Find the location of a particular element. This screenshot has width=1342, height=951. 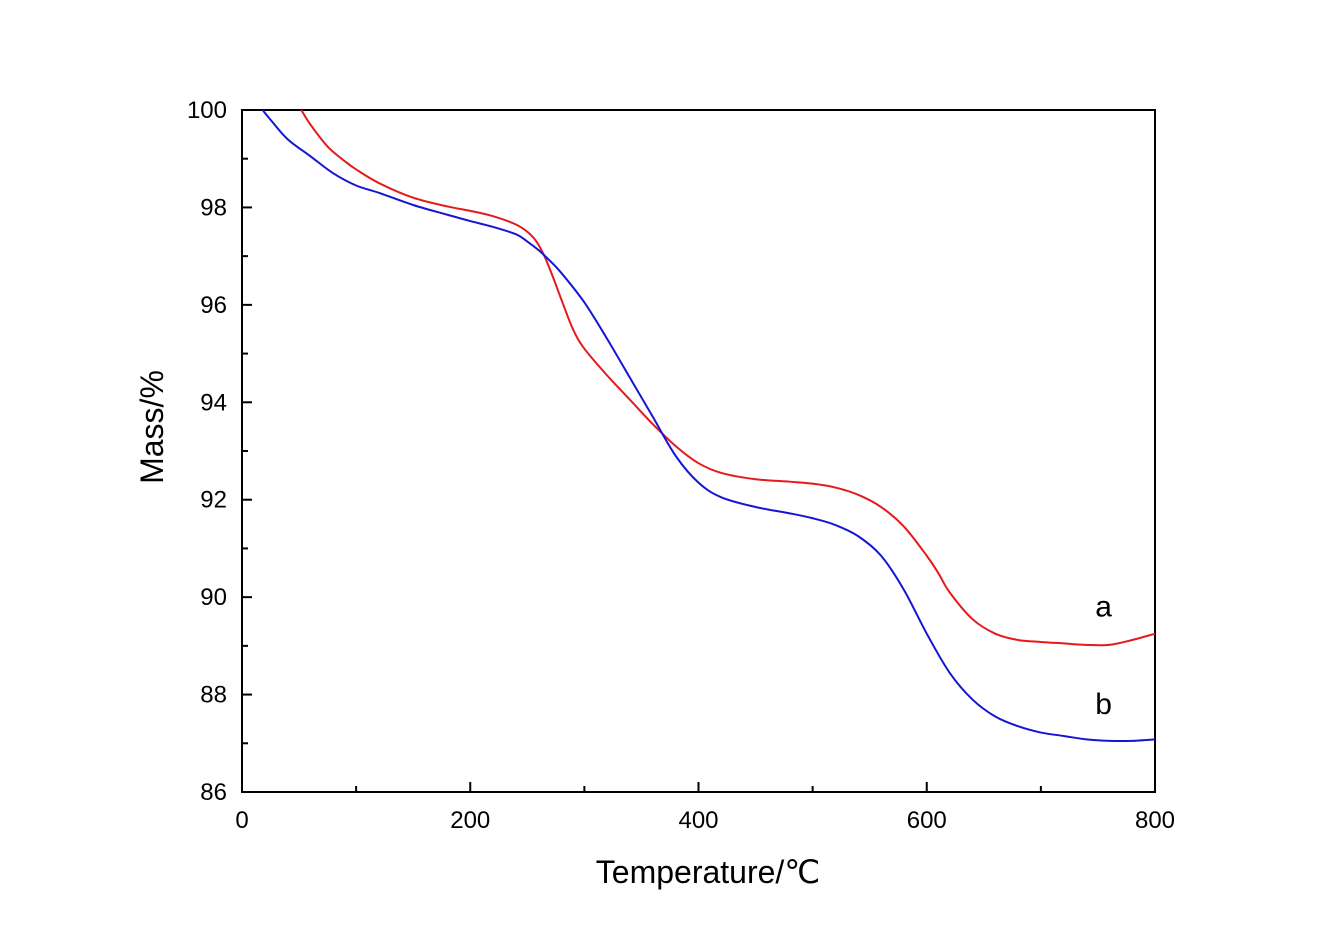

y-tick-label: 86 is located at coordinates (213, 792).